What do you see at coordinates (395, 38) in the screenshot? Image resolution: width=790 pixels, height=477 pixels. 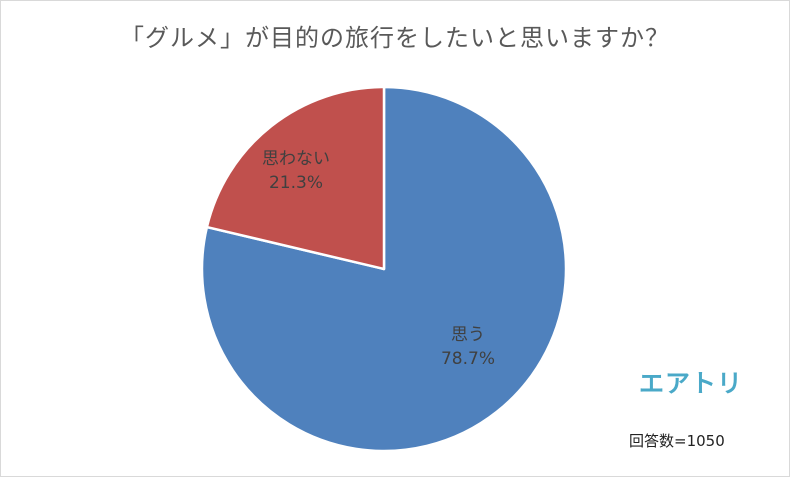 I see `chart-title: 「グルメ」が目的の旅行をしたいと思いますか？` at bounding box center [395, 38].